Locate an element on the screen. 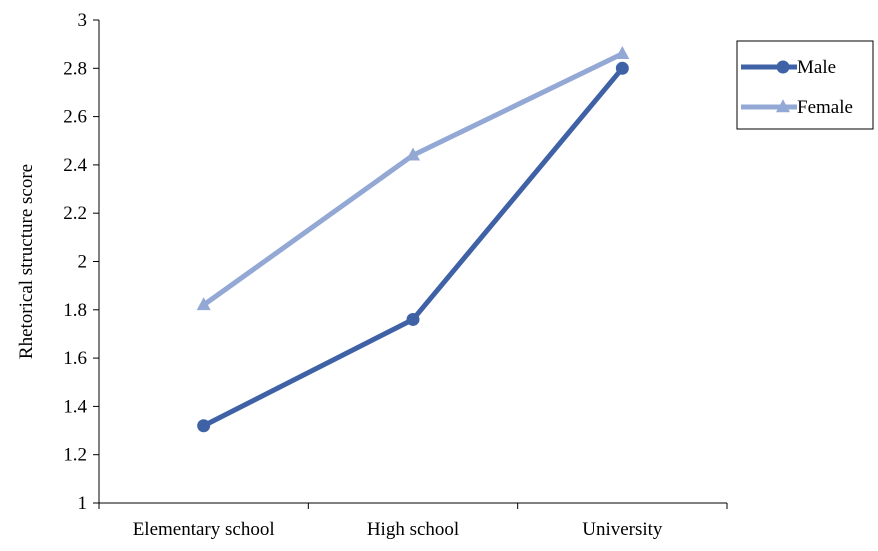 The image size is (878, 551). legend-label: Male is located at coordinates (816, 67).